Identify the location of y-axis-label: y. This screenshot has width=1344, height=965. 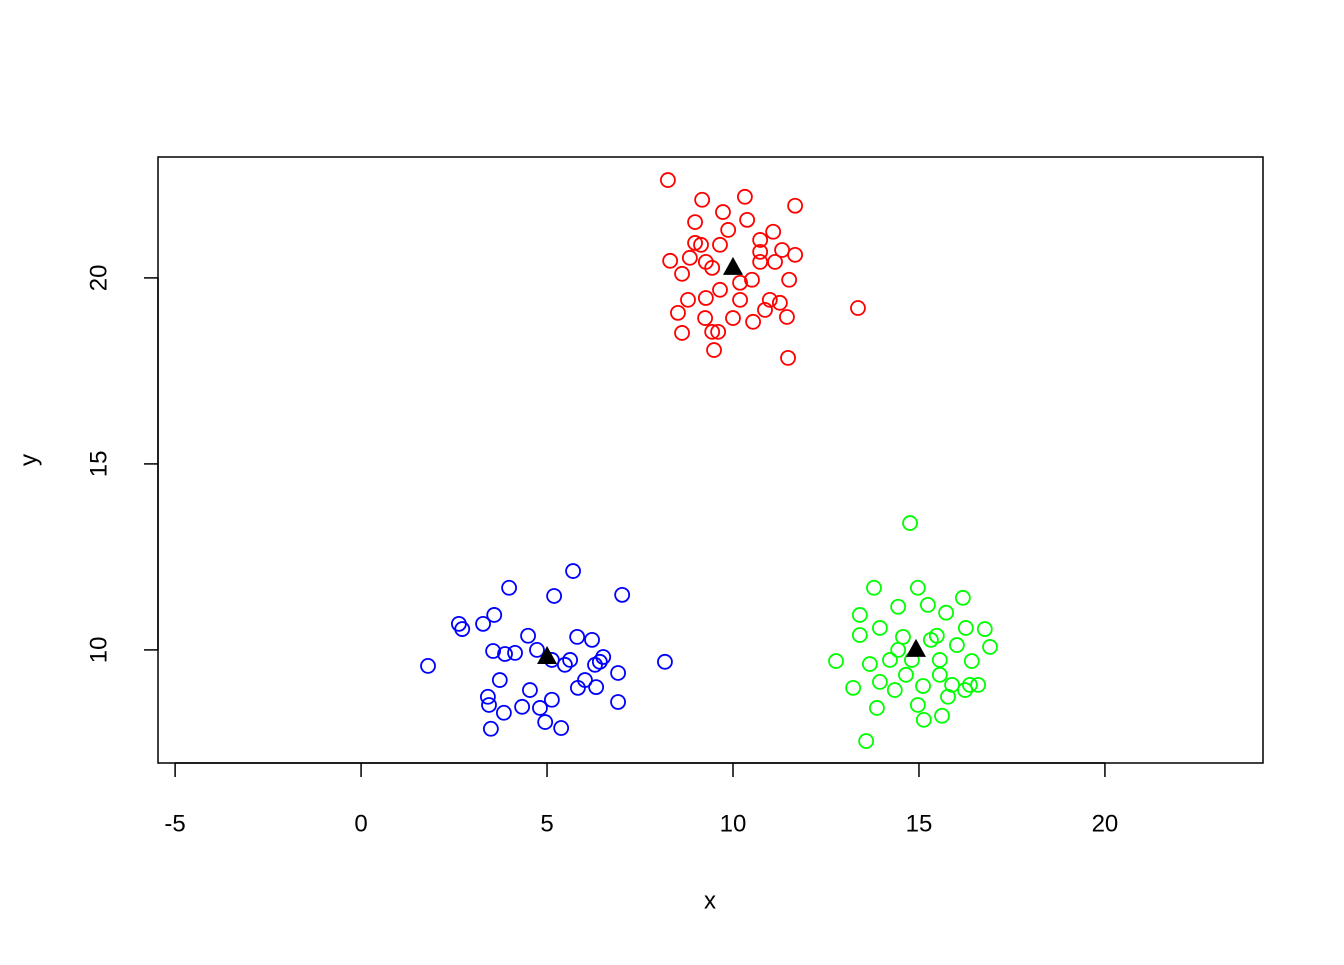
(28, 460).